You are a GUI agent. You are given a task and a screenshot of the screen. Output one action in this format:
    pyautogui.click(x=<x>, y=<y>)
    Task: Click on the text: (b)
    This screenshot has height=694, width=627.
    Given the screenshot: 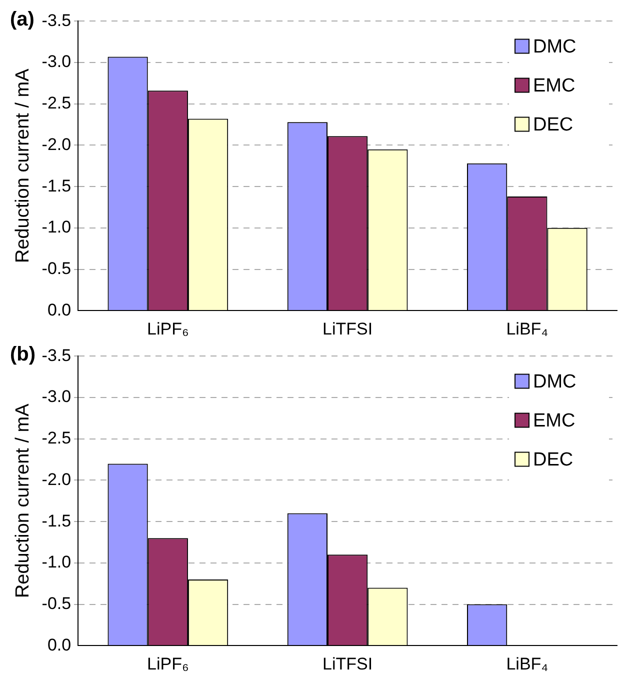 What is the action you would take?
    pyautogui.click(x=23, y=355)
    